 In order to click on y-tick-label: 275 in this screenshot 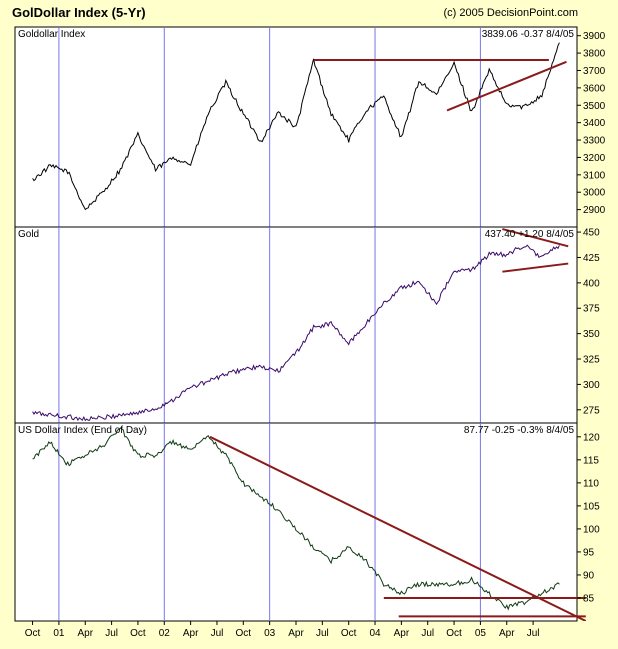, I will do `click(591, 410)`.